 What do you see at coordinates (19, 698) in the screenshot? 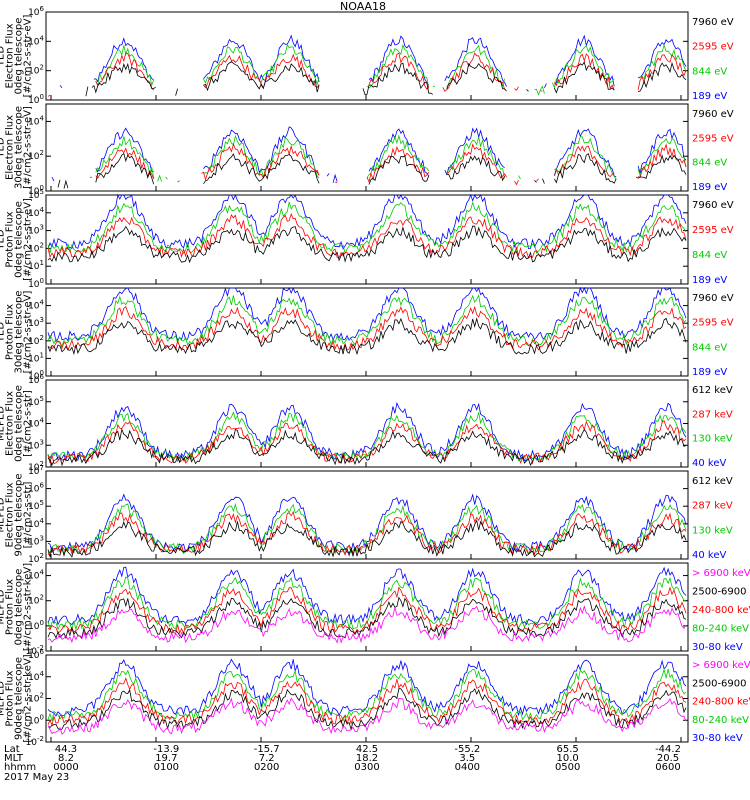
I see `y-axis-label-line: 90deg telescope` at bounding box center [19, 698].